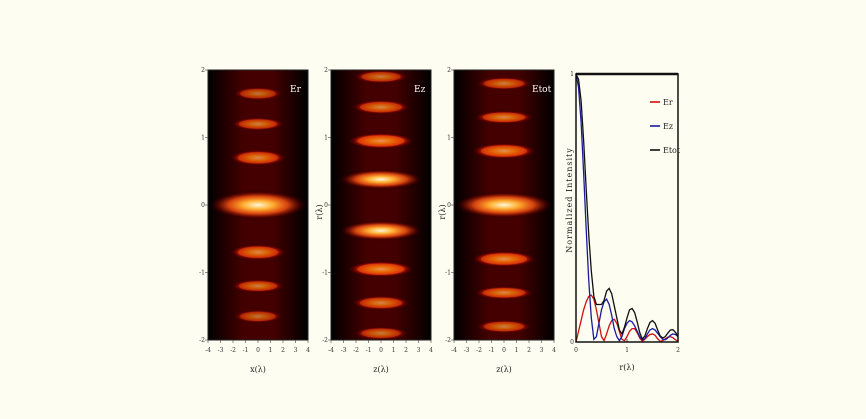 The height and width of the screenshot is (419, 866). Describe the element at coordinates (672, 150) in the screenshot. I see `legend-label-etot: Etot` at that location.